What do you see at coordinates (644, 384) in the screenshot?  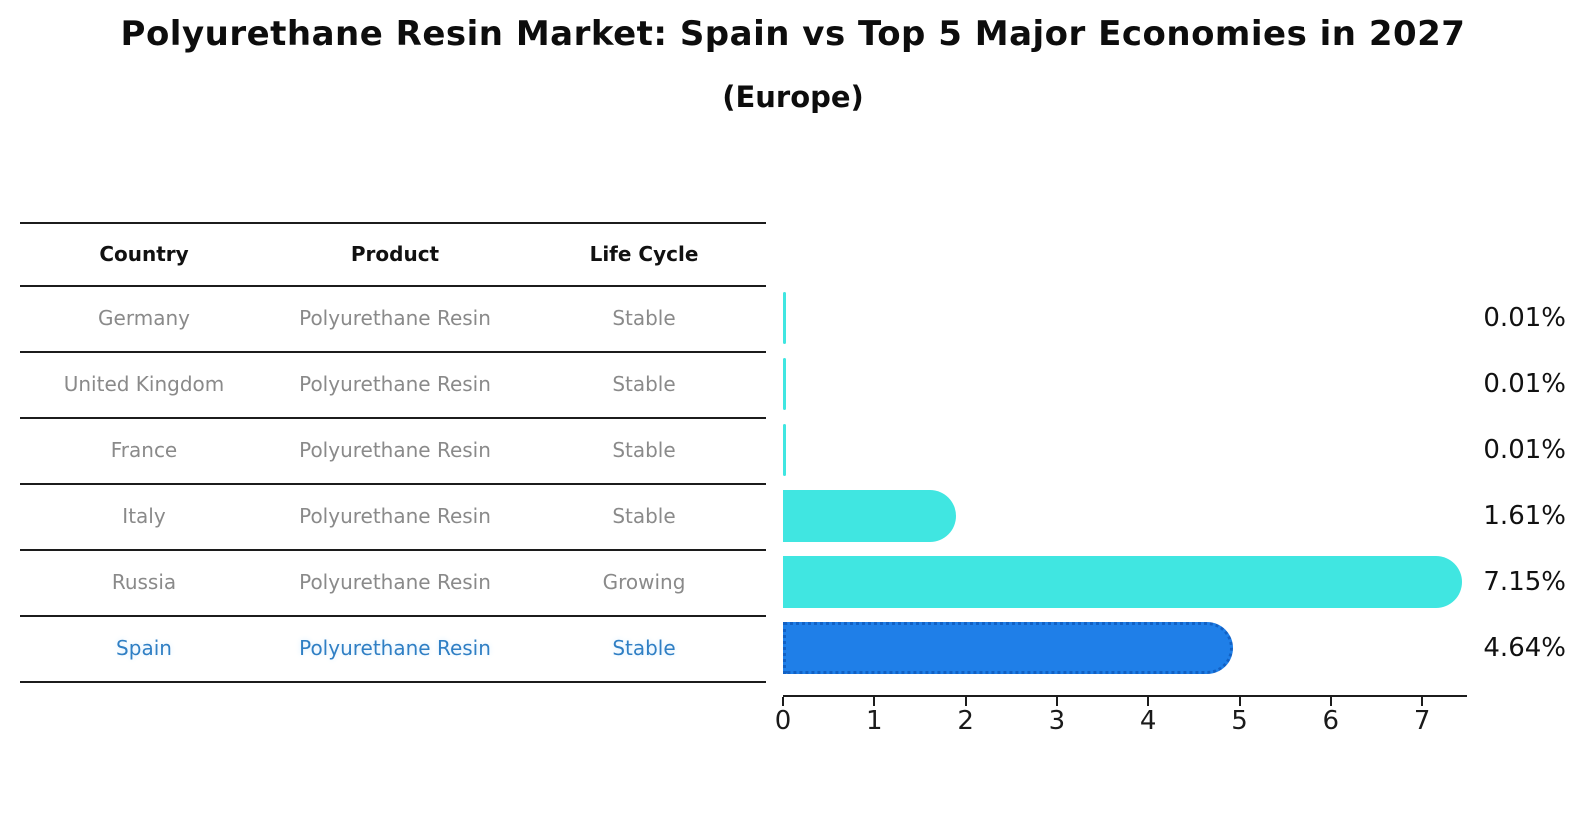 I see `life-cycle-cell-united-kingdom: Stable` at bounding box center [644, 384].